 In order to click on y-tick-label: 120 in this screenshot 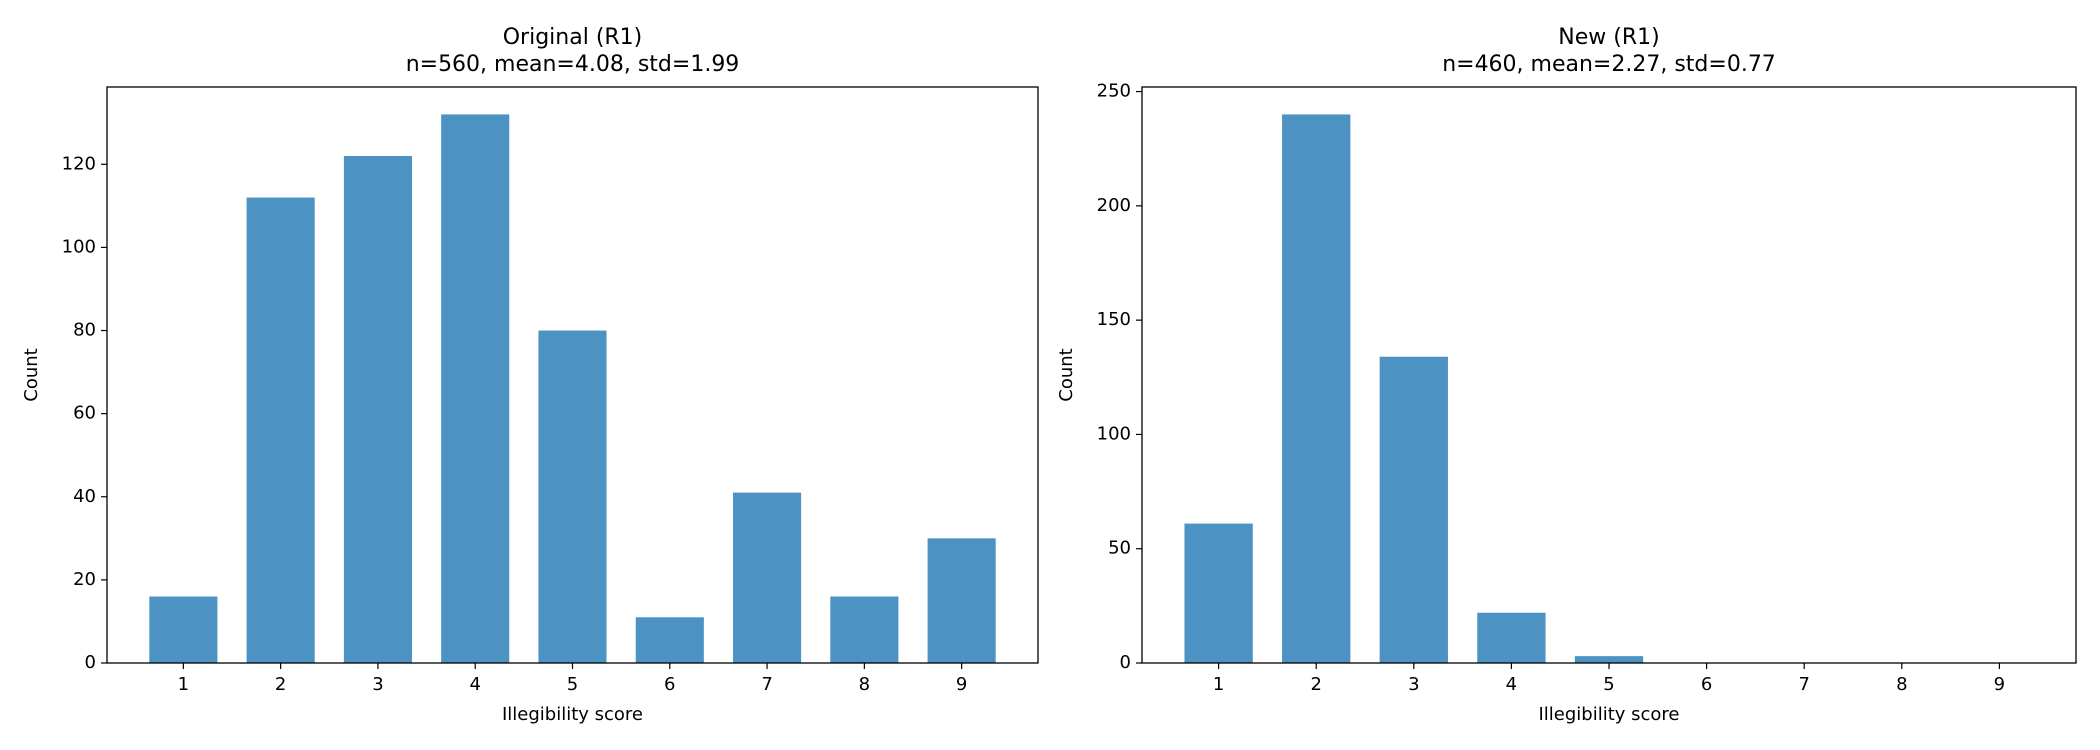, I will do `click(79, 163)`.